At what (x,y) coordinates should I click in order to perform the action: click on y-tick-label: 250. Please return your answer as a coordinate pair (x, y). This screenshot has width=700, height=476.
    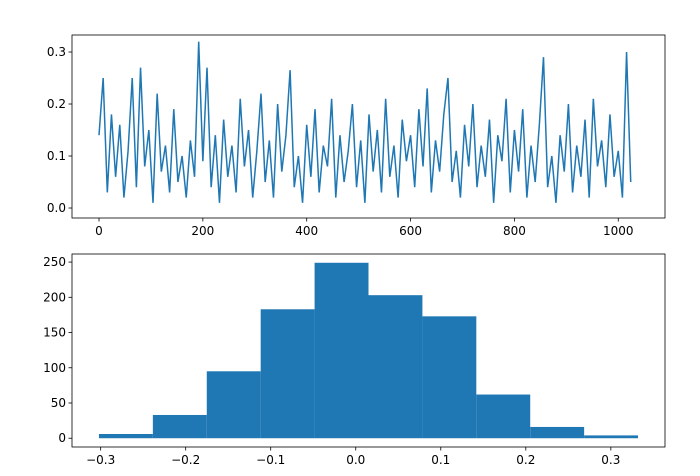
    Looking at the image, I should click on (54, 262).